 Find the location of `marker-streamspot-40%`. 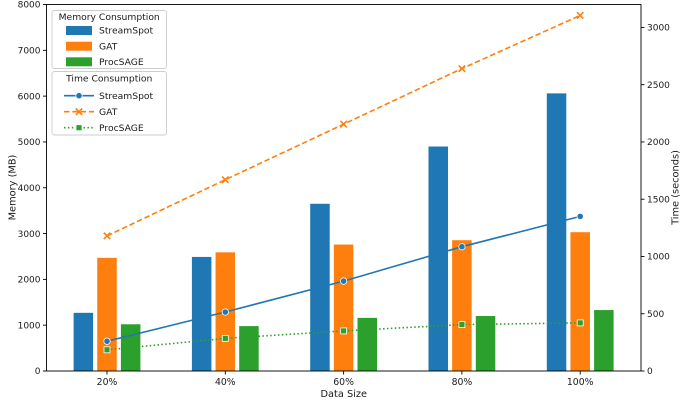

marker-streamspot-40% is located at coordinates (225, 312).